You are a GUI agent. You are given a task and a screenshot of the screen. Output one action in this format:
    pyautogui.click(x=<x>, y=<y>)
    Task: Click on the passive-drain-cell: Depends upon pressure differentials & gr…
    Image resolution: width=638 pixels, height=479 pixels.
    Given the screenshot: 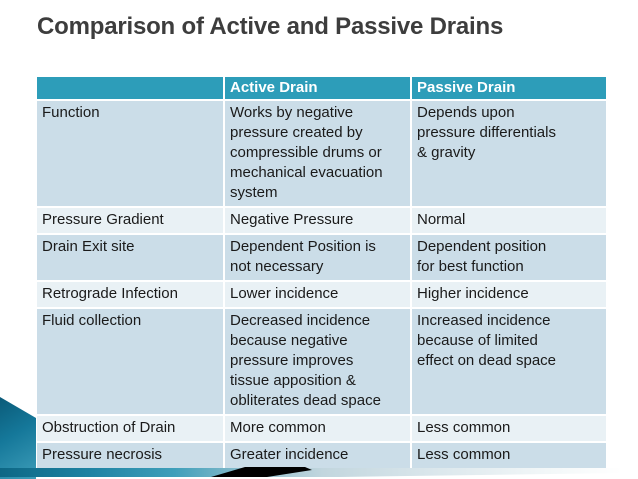 What is the action you would take?
    pyautogui.click(x=509, y=153)
    